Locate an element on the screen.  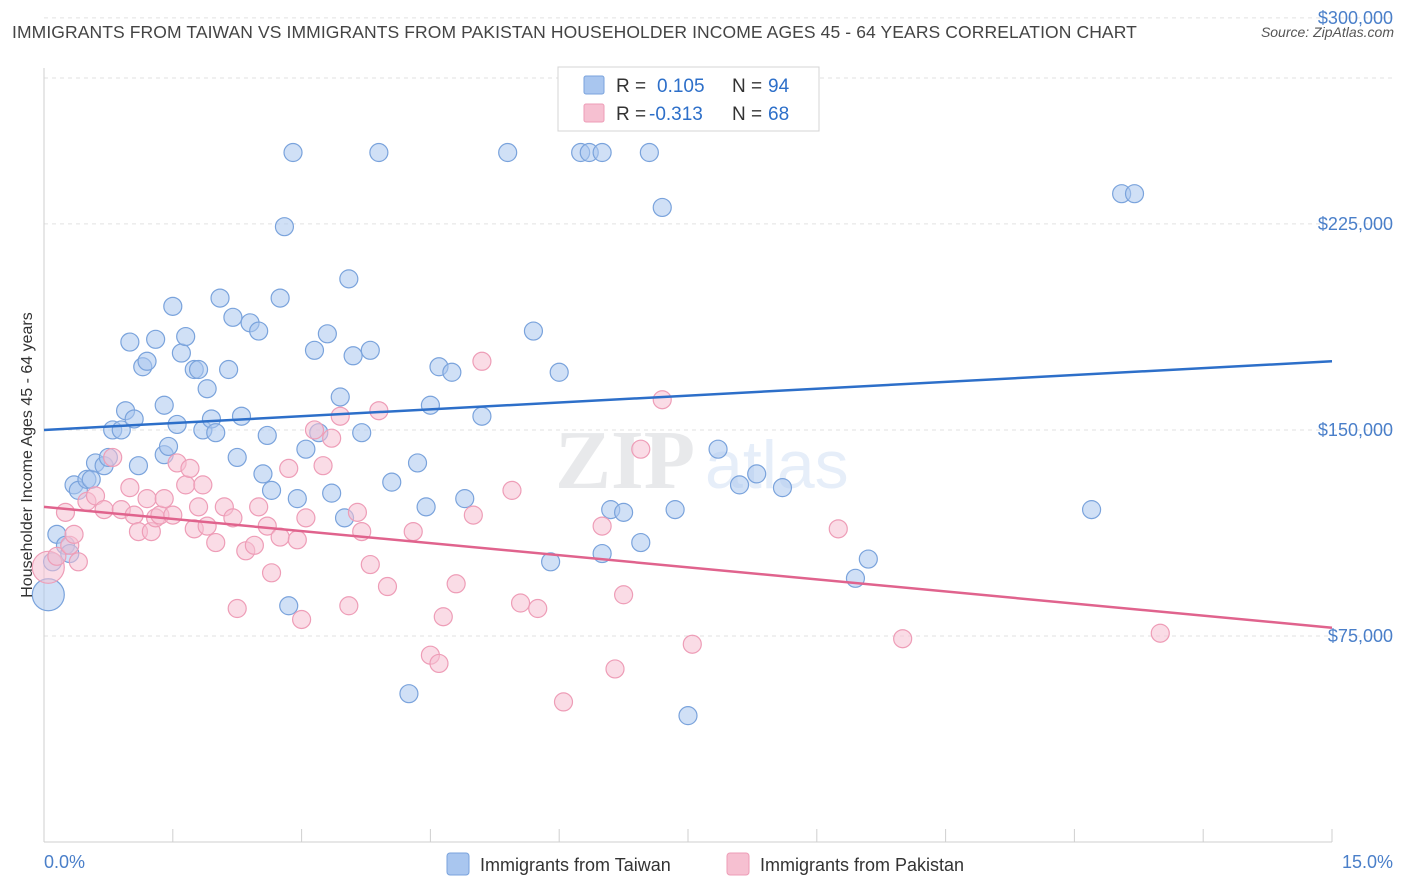
trend-line-taiwan is located at coordinates (688, 396).